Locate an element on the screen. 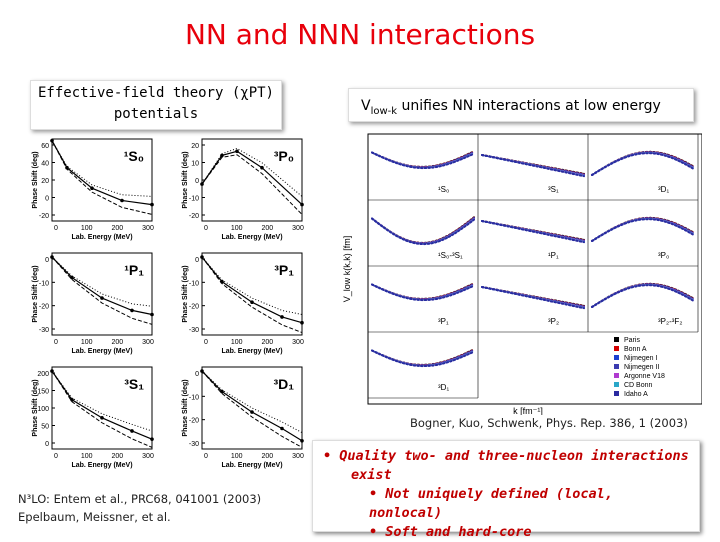 The height and width of the screenshot is (542, 720). bullet-quality-cont: exist is located at coordinates (371, 475).